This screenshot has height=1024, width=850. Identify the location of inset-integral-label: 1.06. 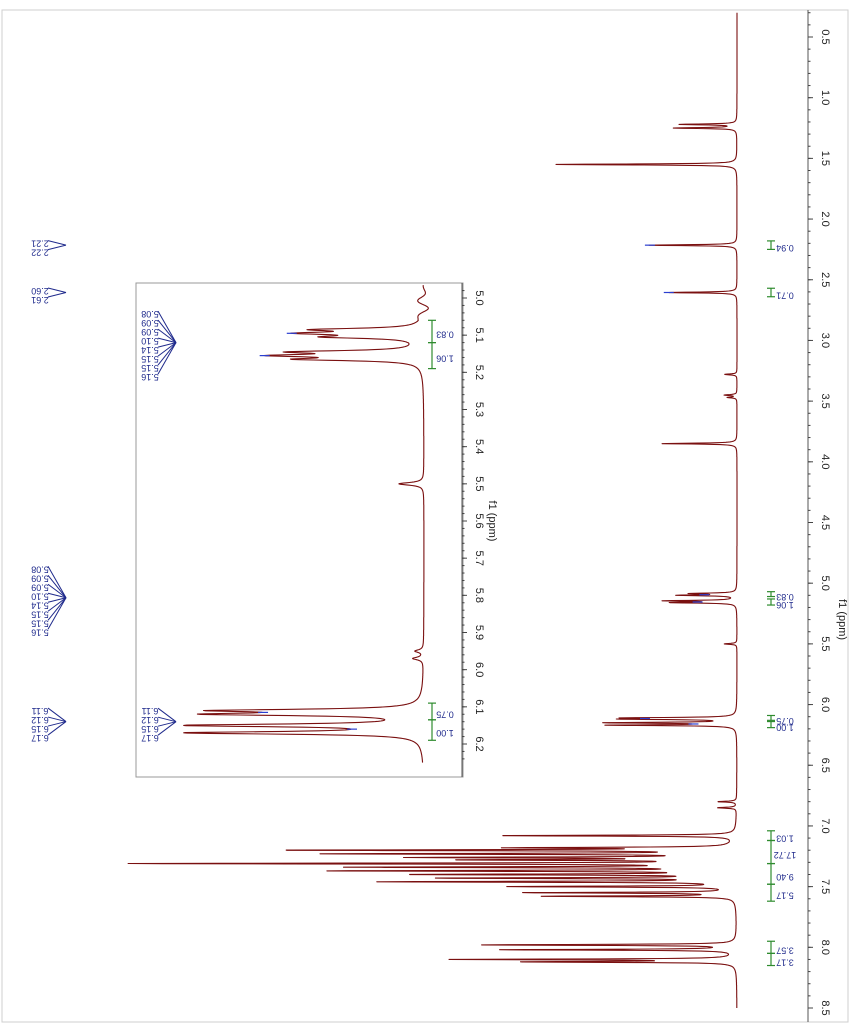
(445, 359).